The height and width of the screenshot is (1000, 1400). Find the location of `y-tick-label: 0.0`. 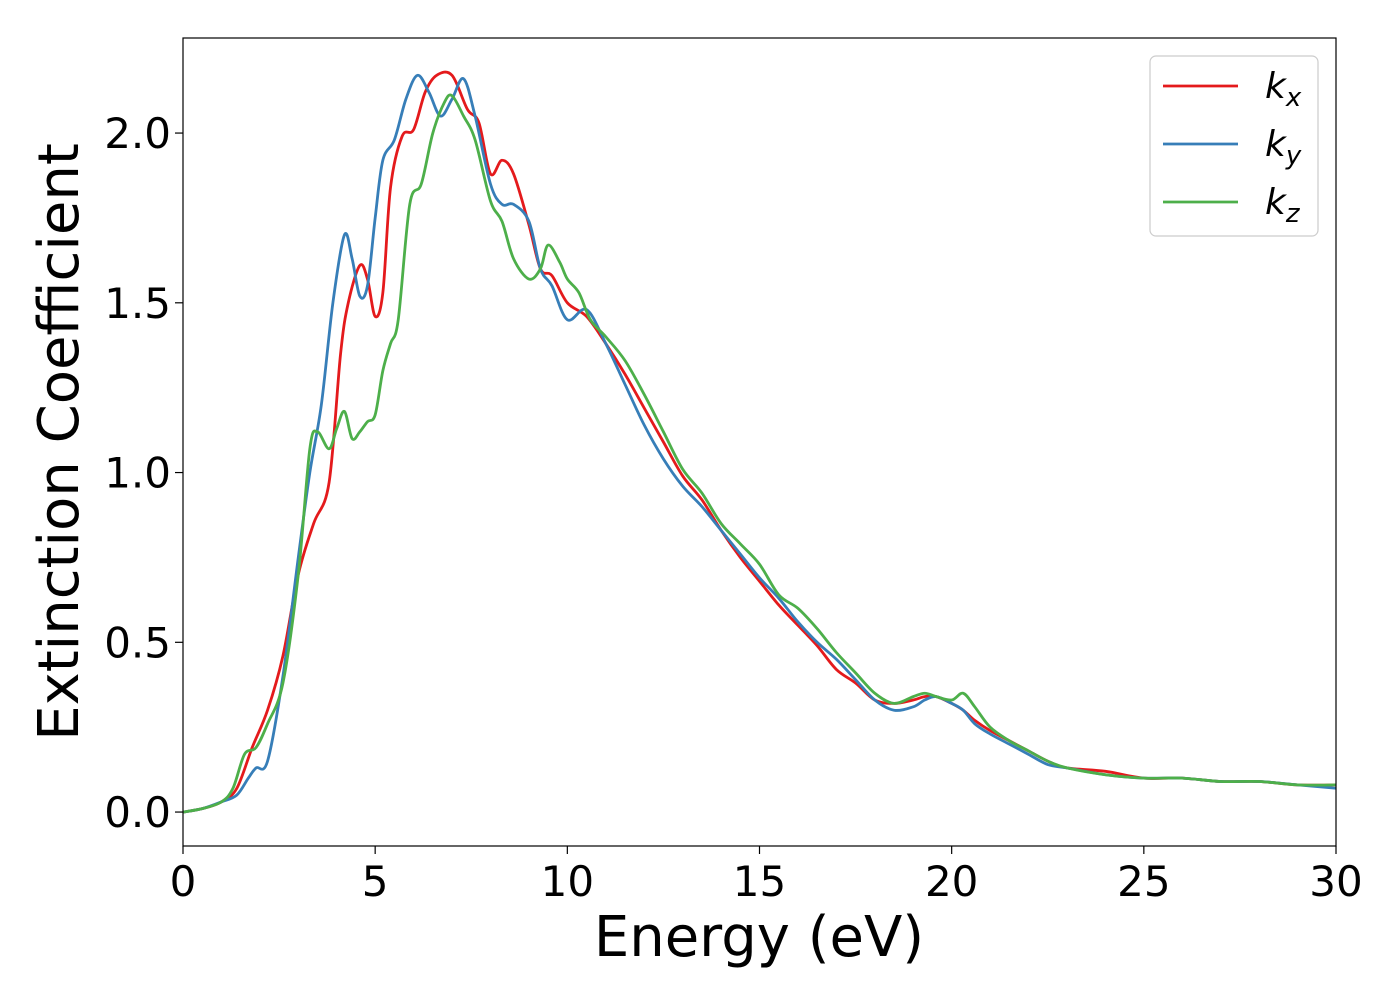

y-tick-label: 0.0 is located at coordinates (137, 812).